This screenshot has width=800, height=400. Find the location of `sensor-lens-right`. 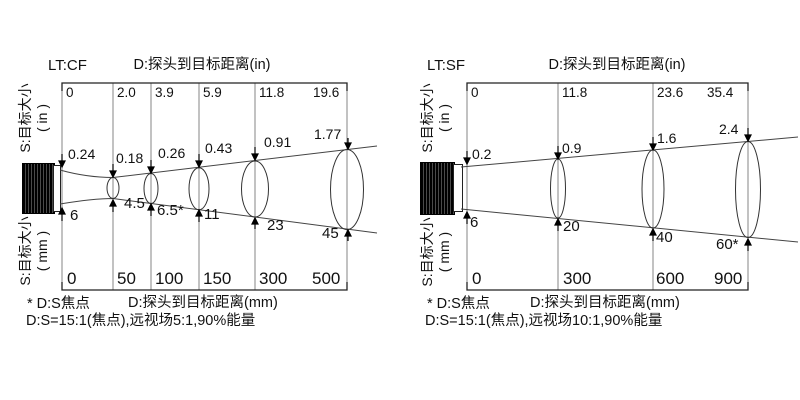

sensor-lens-right is located at coordinates (458, 188).